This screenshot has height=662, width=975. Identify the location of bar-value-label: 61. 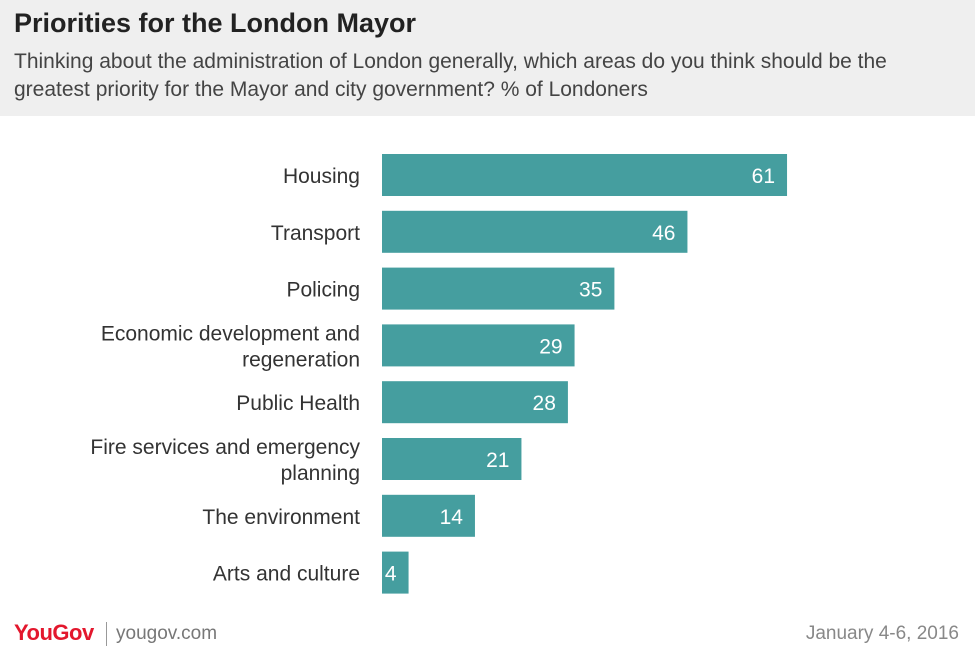
(763, 176).